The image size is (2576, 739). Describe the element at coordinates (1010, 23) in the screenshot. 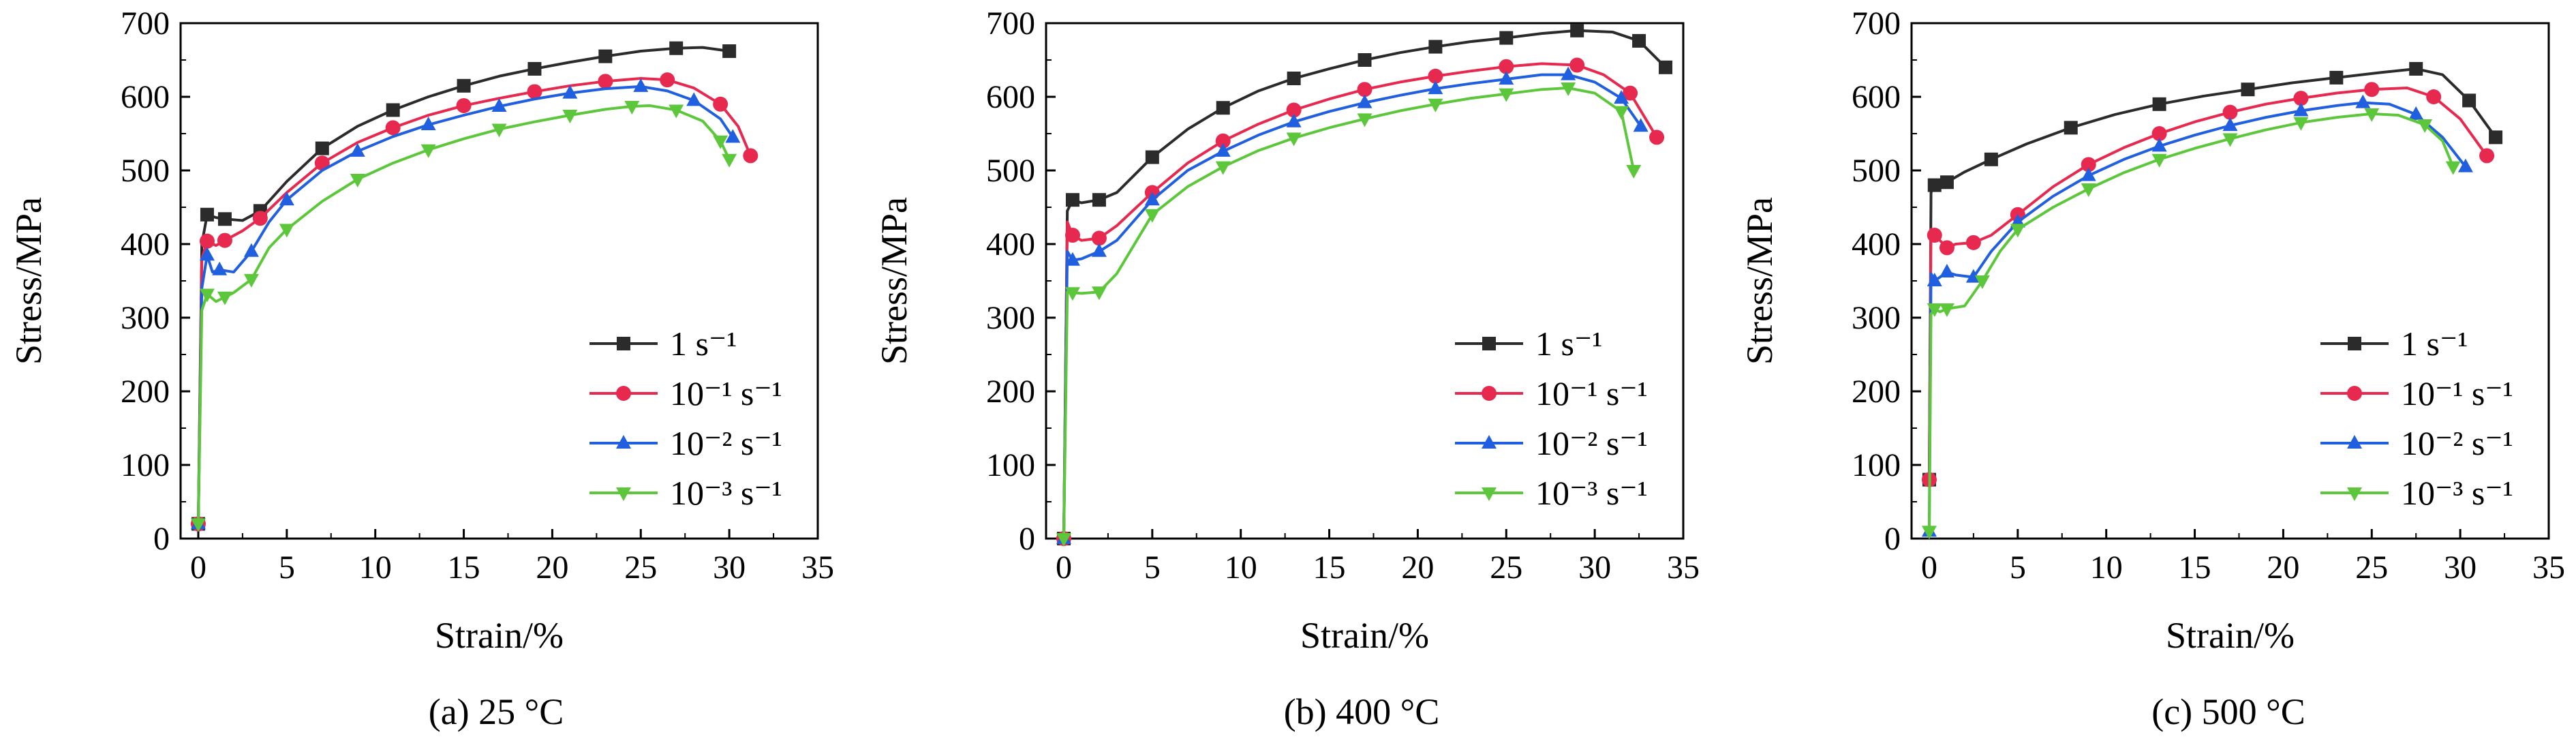

I see `y-tick-label: 700` at that location.